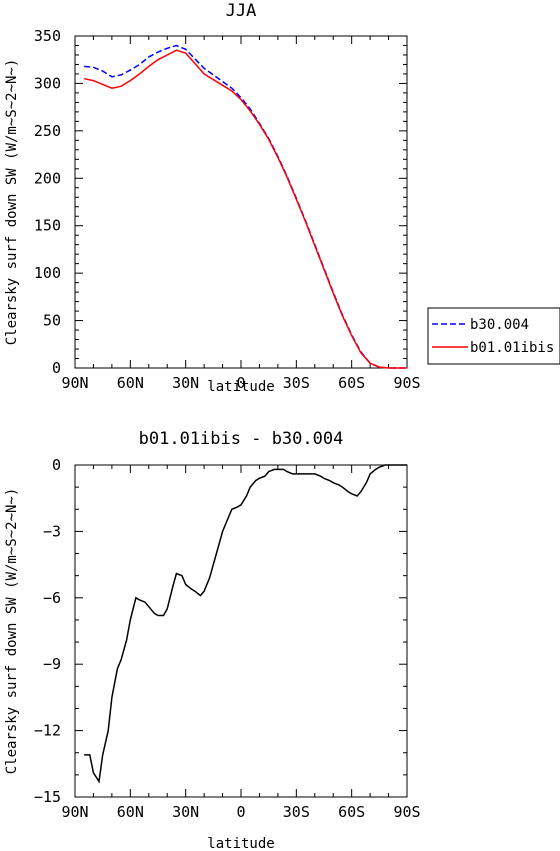 The image size is (560, 851). I want to click on y-tick-label: 100, so click(47, 273).